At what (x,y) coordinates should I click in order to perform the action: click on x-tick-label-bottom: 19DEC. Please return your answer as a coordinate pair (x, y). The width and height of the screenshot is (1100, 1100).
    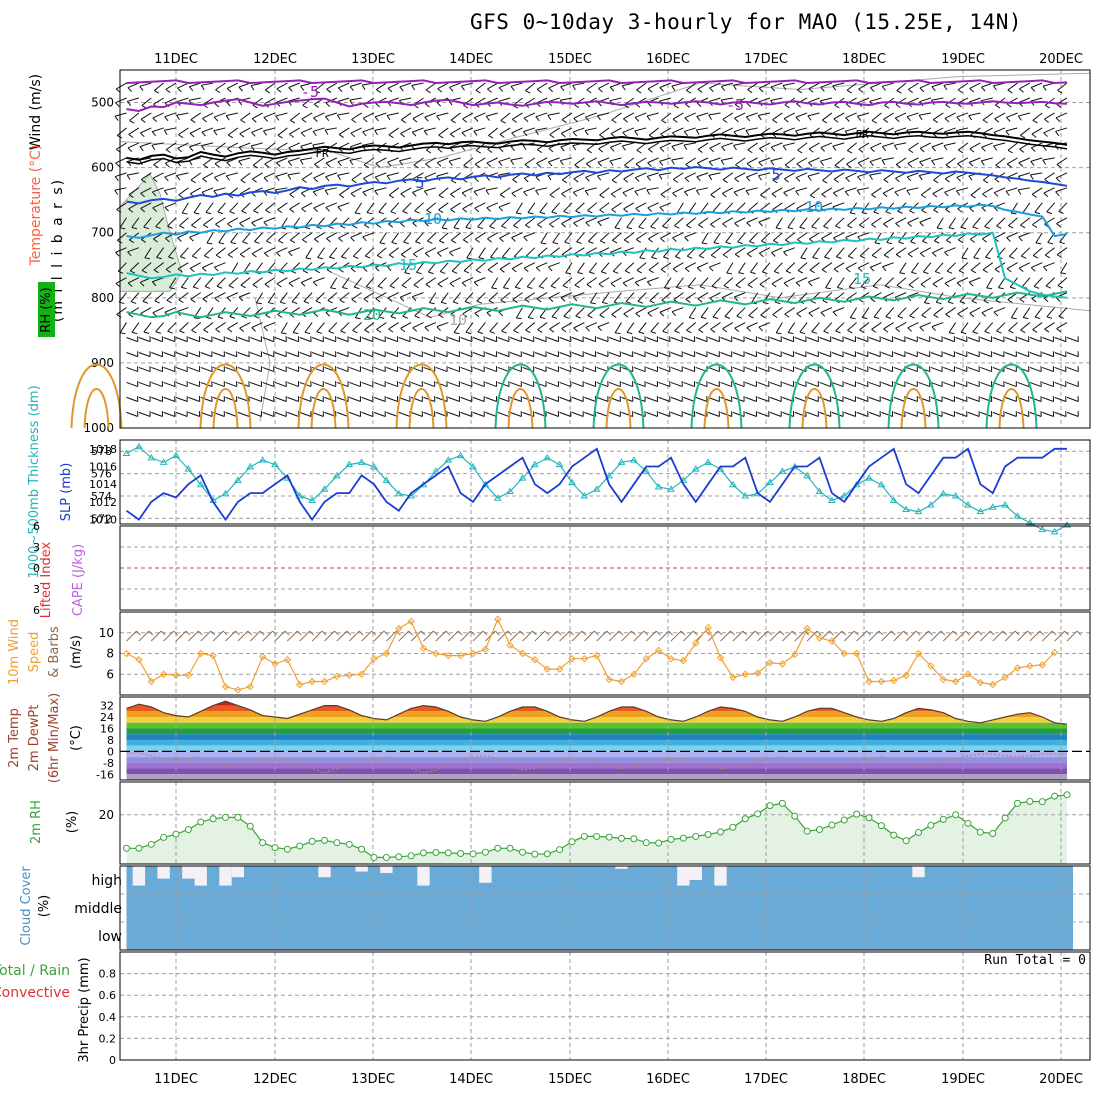
    Looking at the image, I should click on (963, 1079).